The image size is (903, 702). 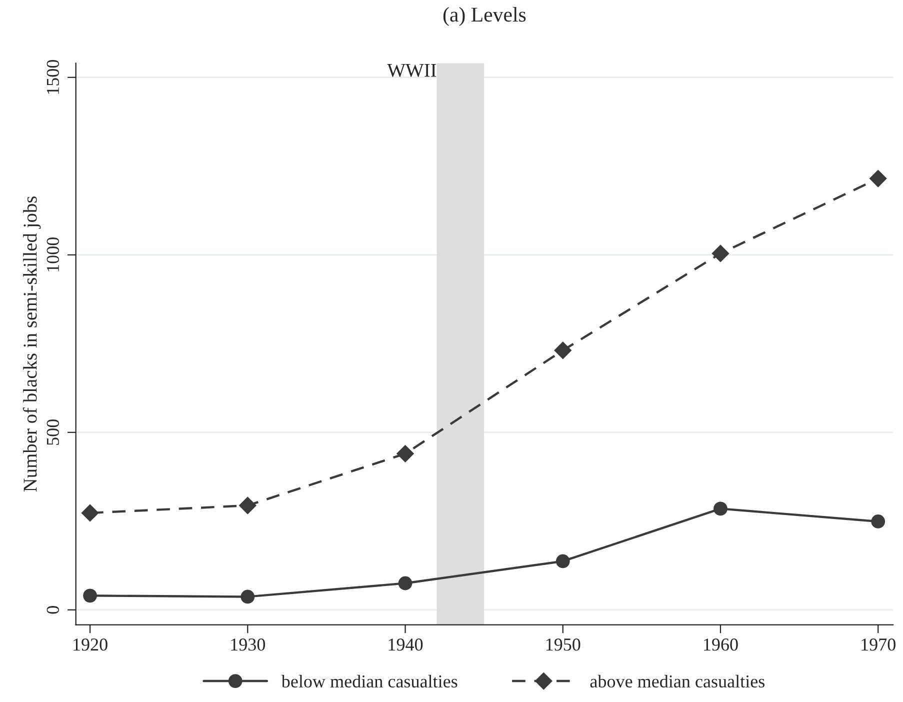 I want to click on y-tick-label: 1500, so click(x=52, y=77).